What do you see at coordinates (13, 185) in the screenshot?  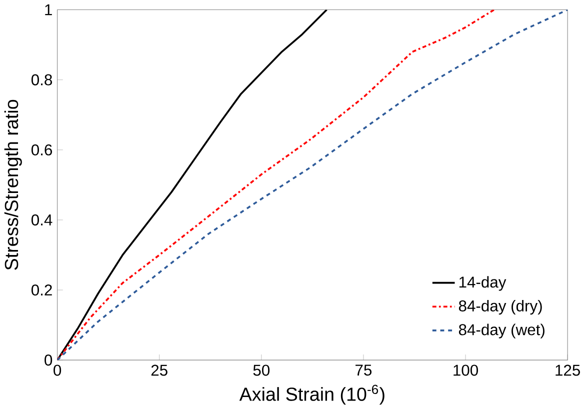 I see `y-axis-title: Stress/Strength ratio` at bounding box center [13, 185].